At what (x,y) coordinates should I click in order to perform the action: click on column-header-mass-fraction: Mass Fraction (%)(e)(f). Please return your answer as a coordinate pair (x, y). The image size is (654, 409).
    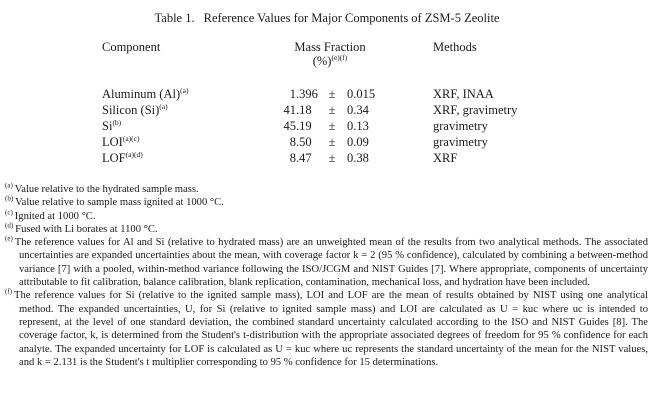
    Looking at the image, I should click on (330, 54).